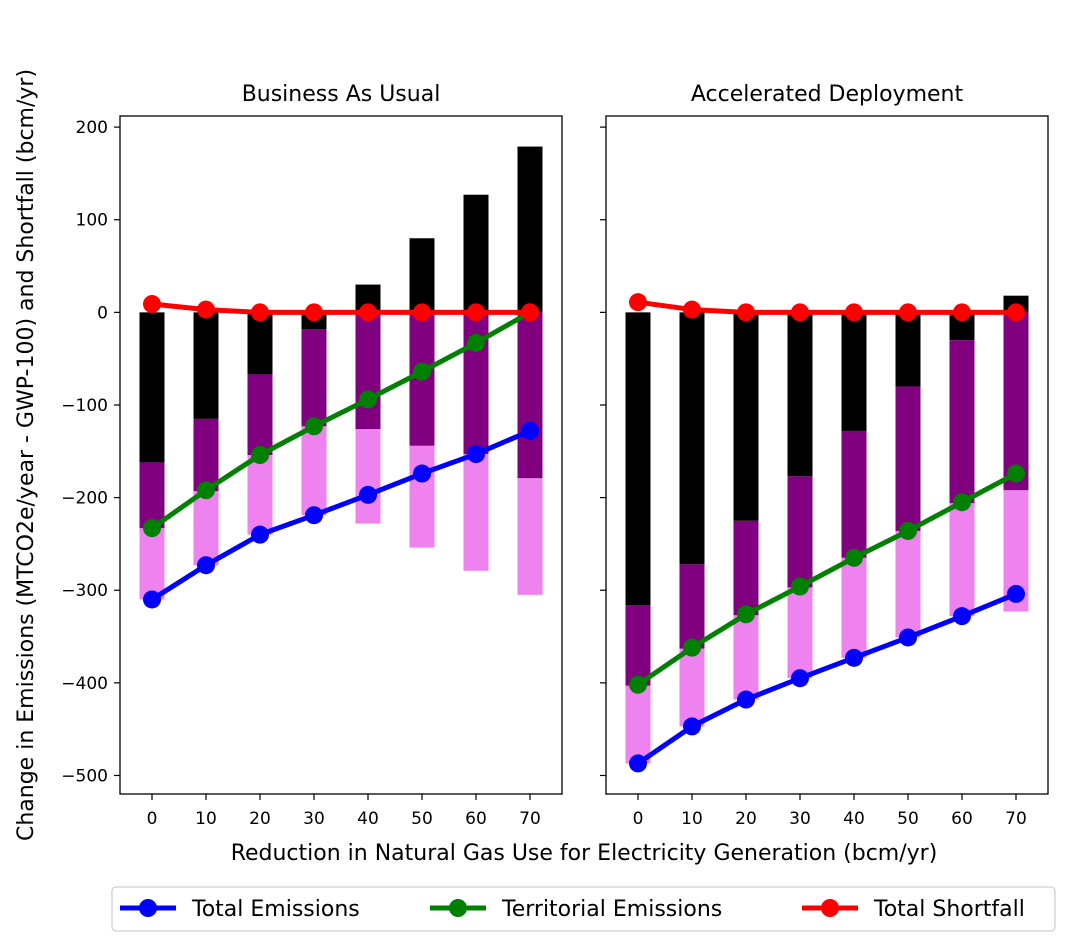  Describe the element at coordinates (341, 94) in the screenshot. I see `panel-title: Business As Usual` at that location.